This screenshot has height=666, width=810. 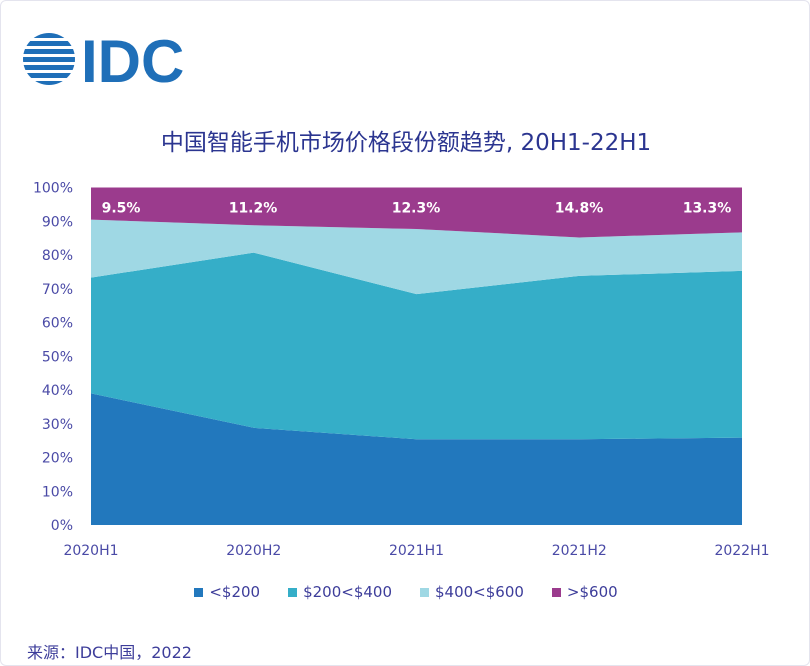 I want to click on y-tick-label: 30%, so click(x=57, y=425).